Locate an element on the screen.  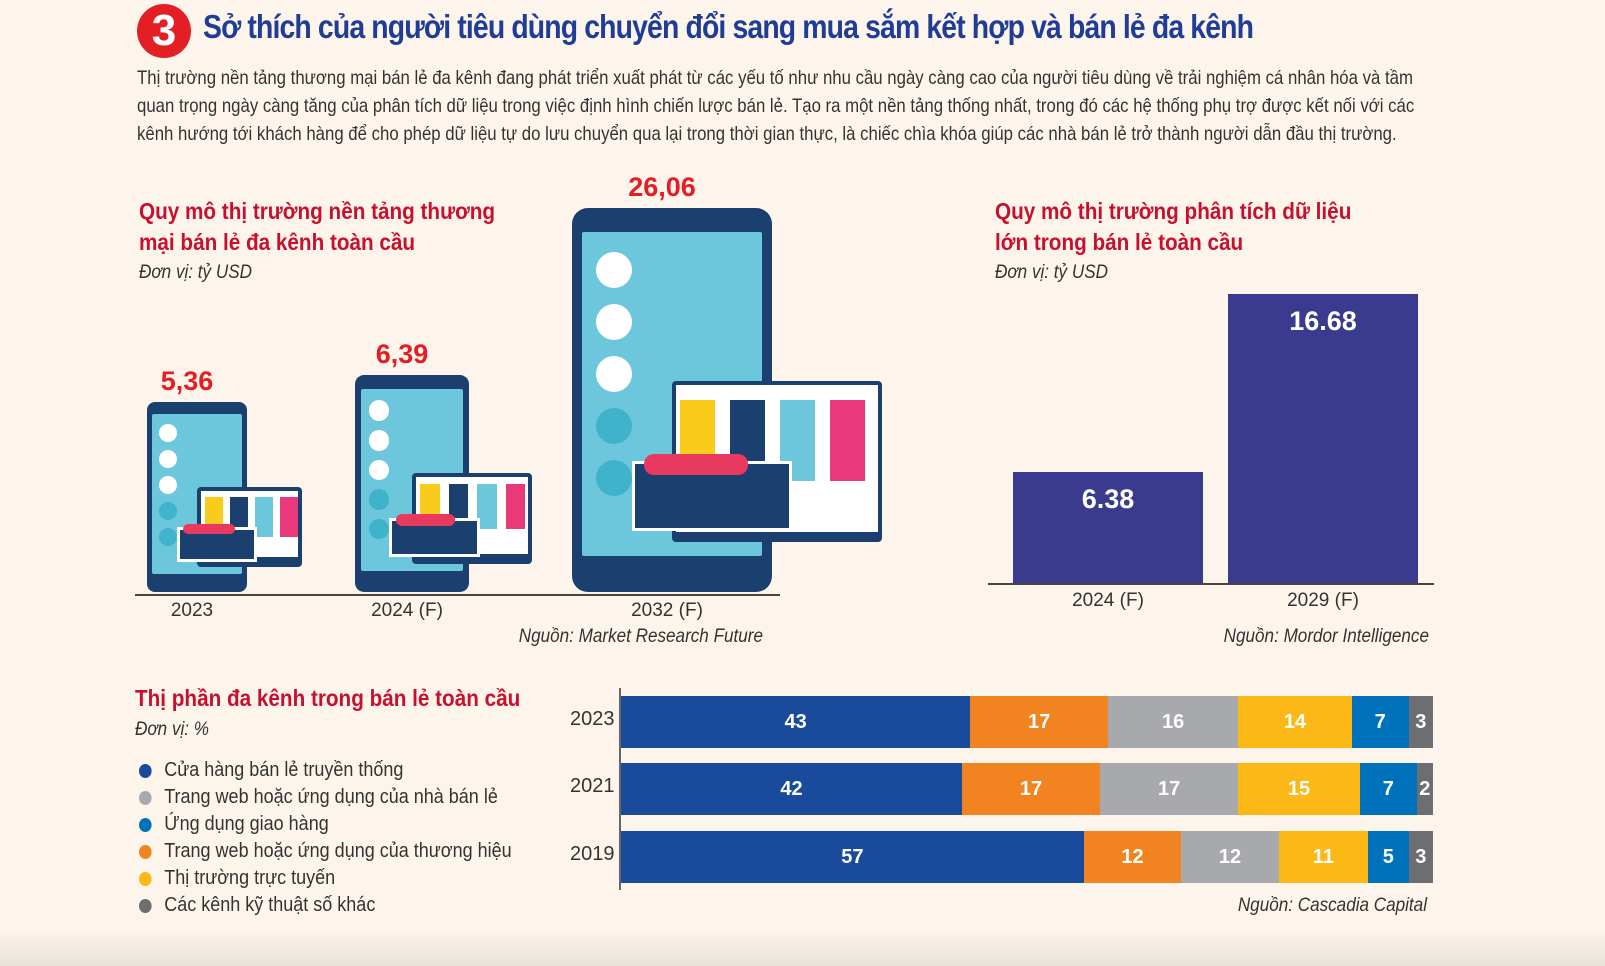
legend-label: Ứng dụng giao hàng is located at coordinates (246, 824).